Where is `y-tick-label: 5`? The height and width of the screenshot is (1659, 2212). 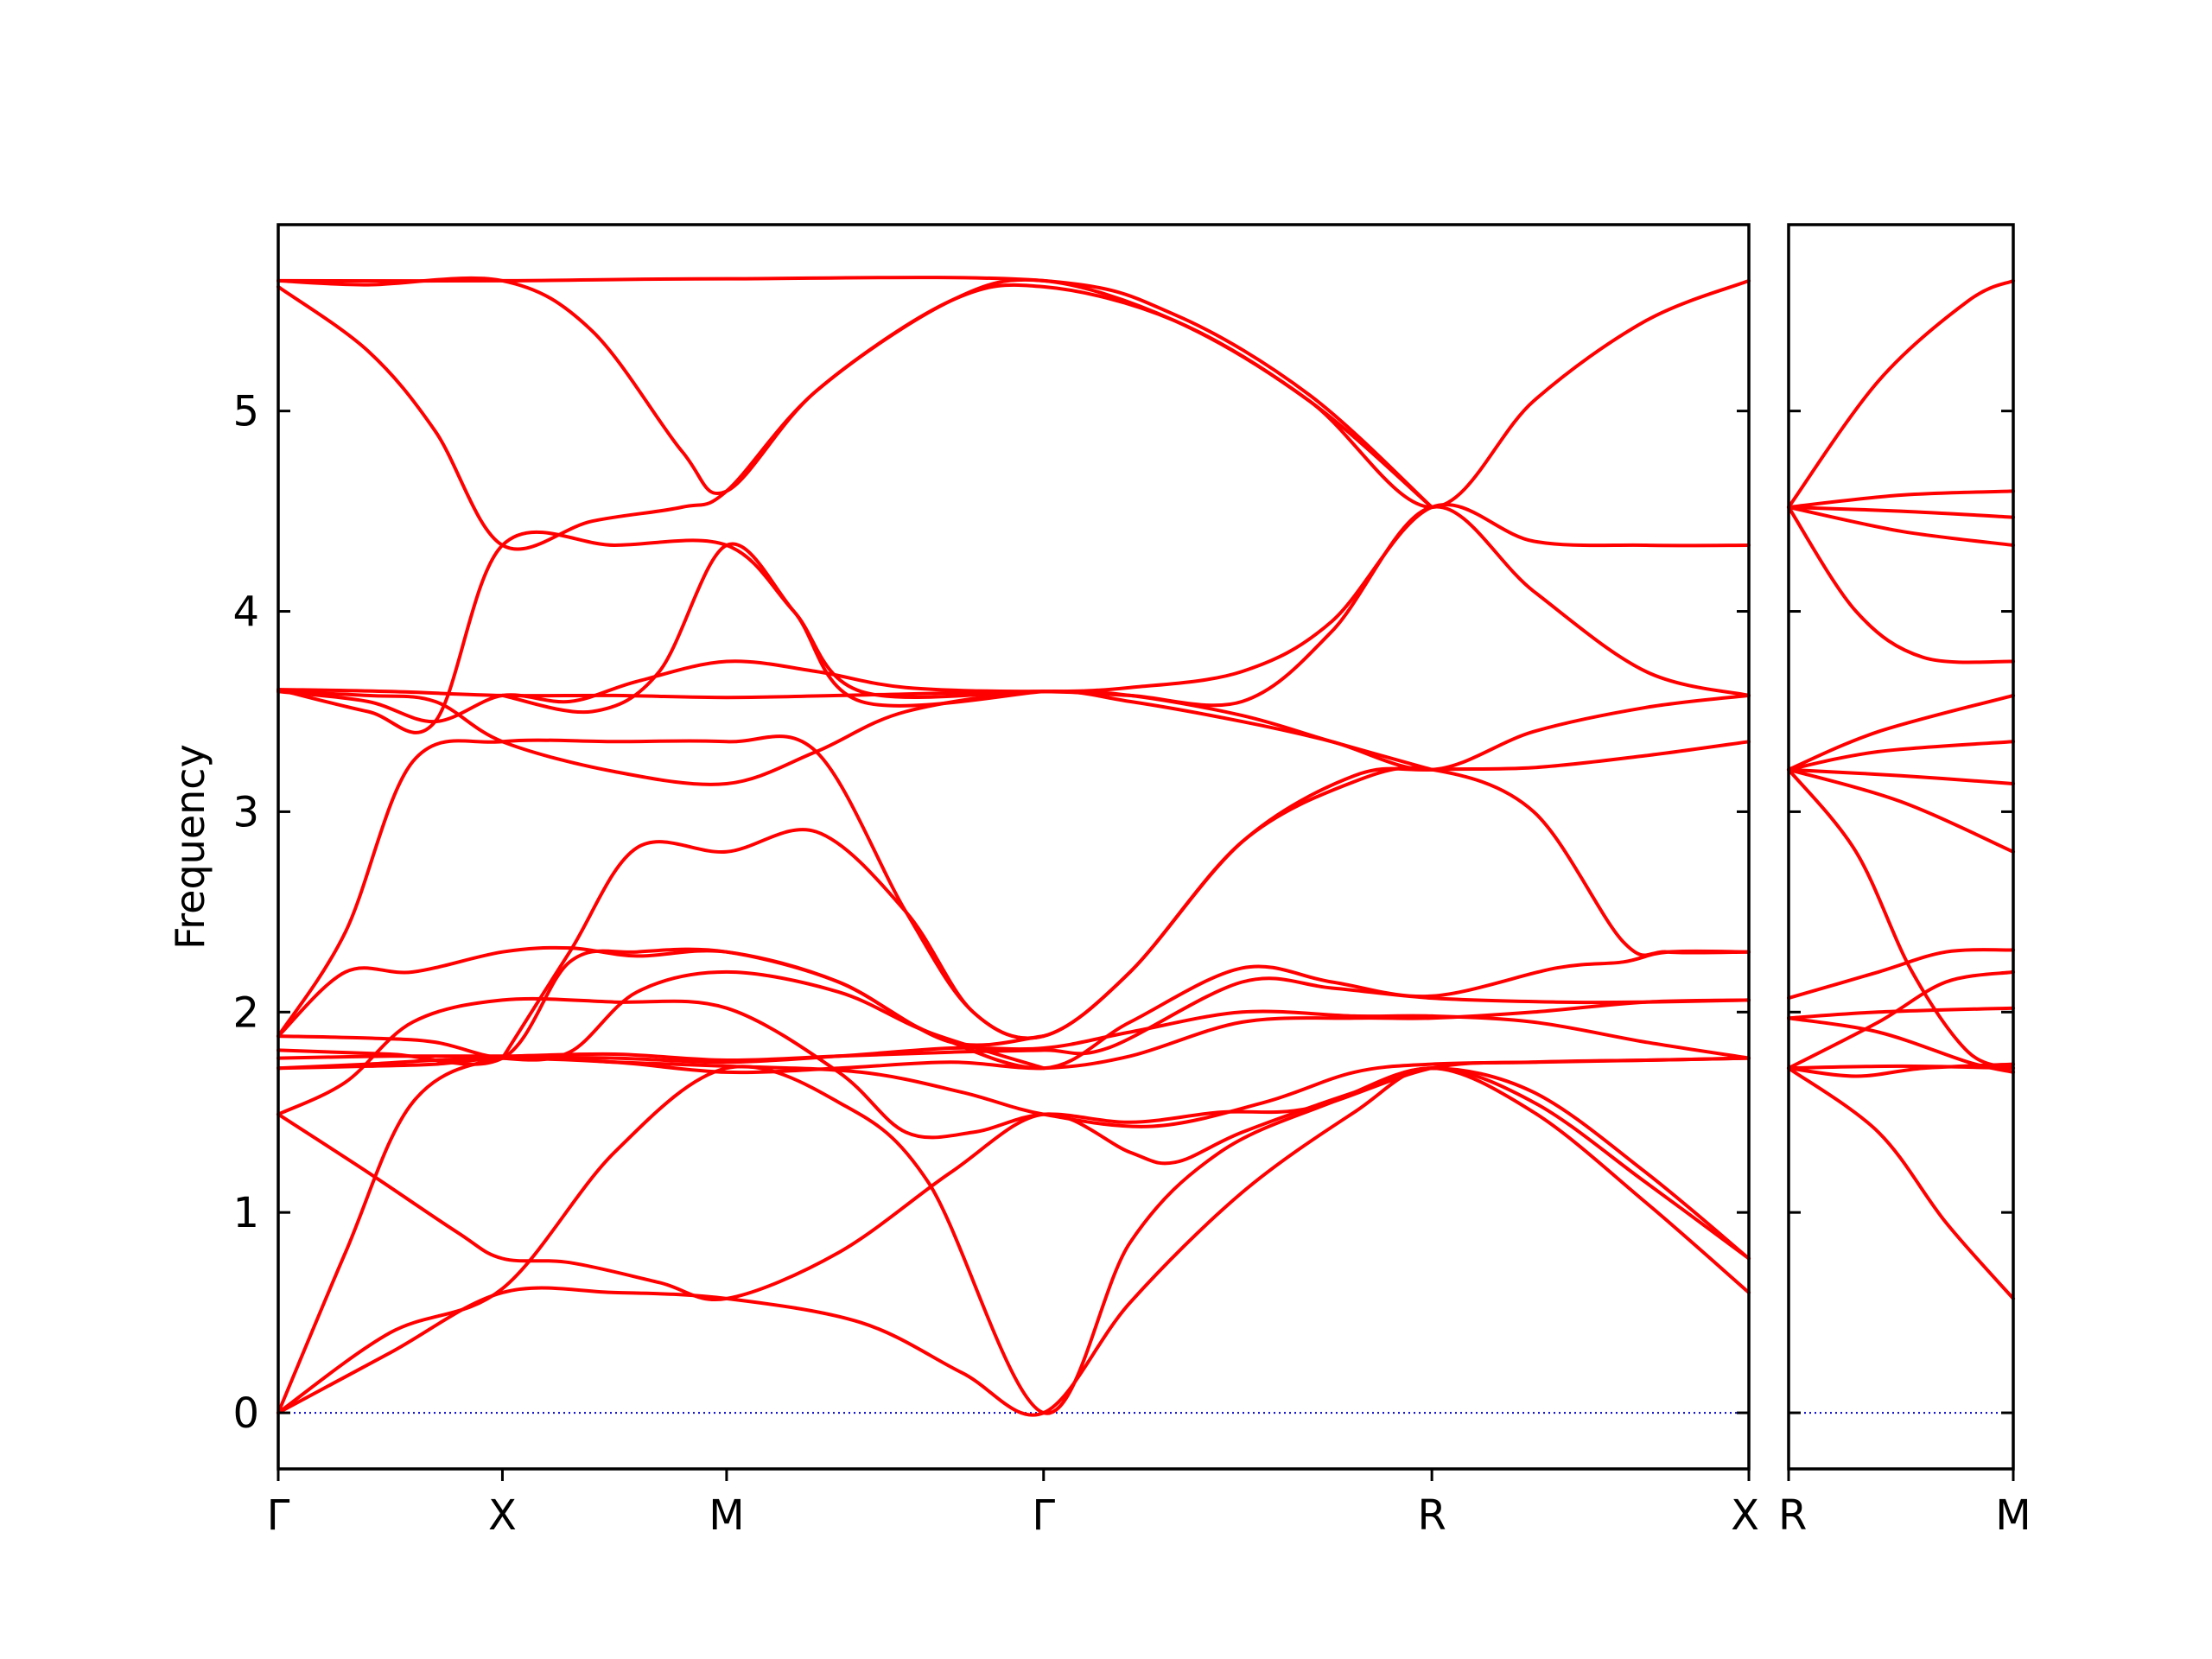
y-tick-label: 5 is located at coordinates (245, 412).